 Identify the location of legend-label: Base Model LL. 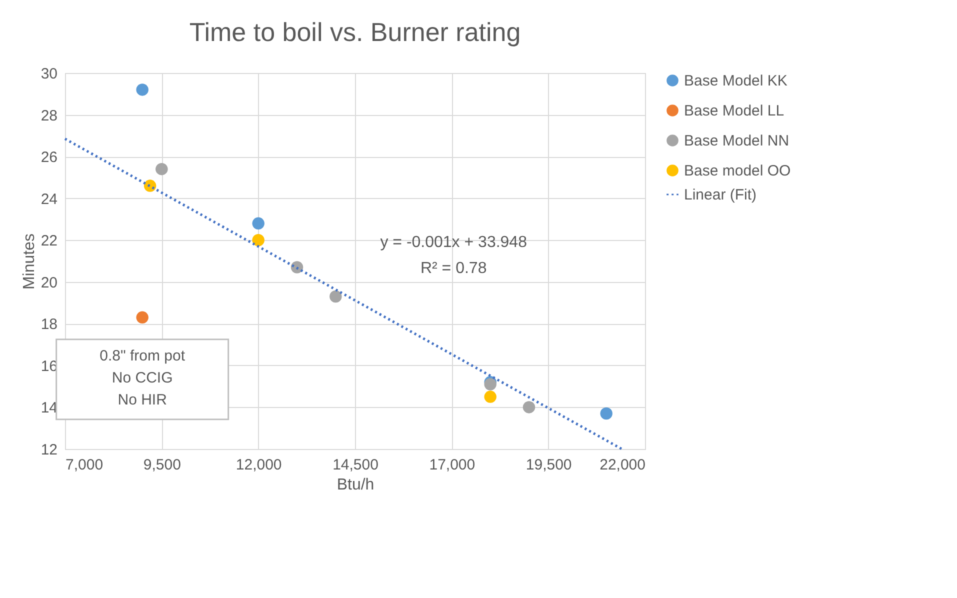
(734, 111).